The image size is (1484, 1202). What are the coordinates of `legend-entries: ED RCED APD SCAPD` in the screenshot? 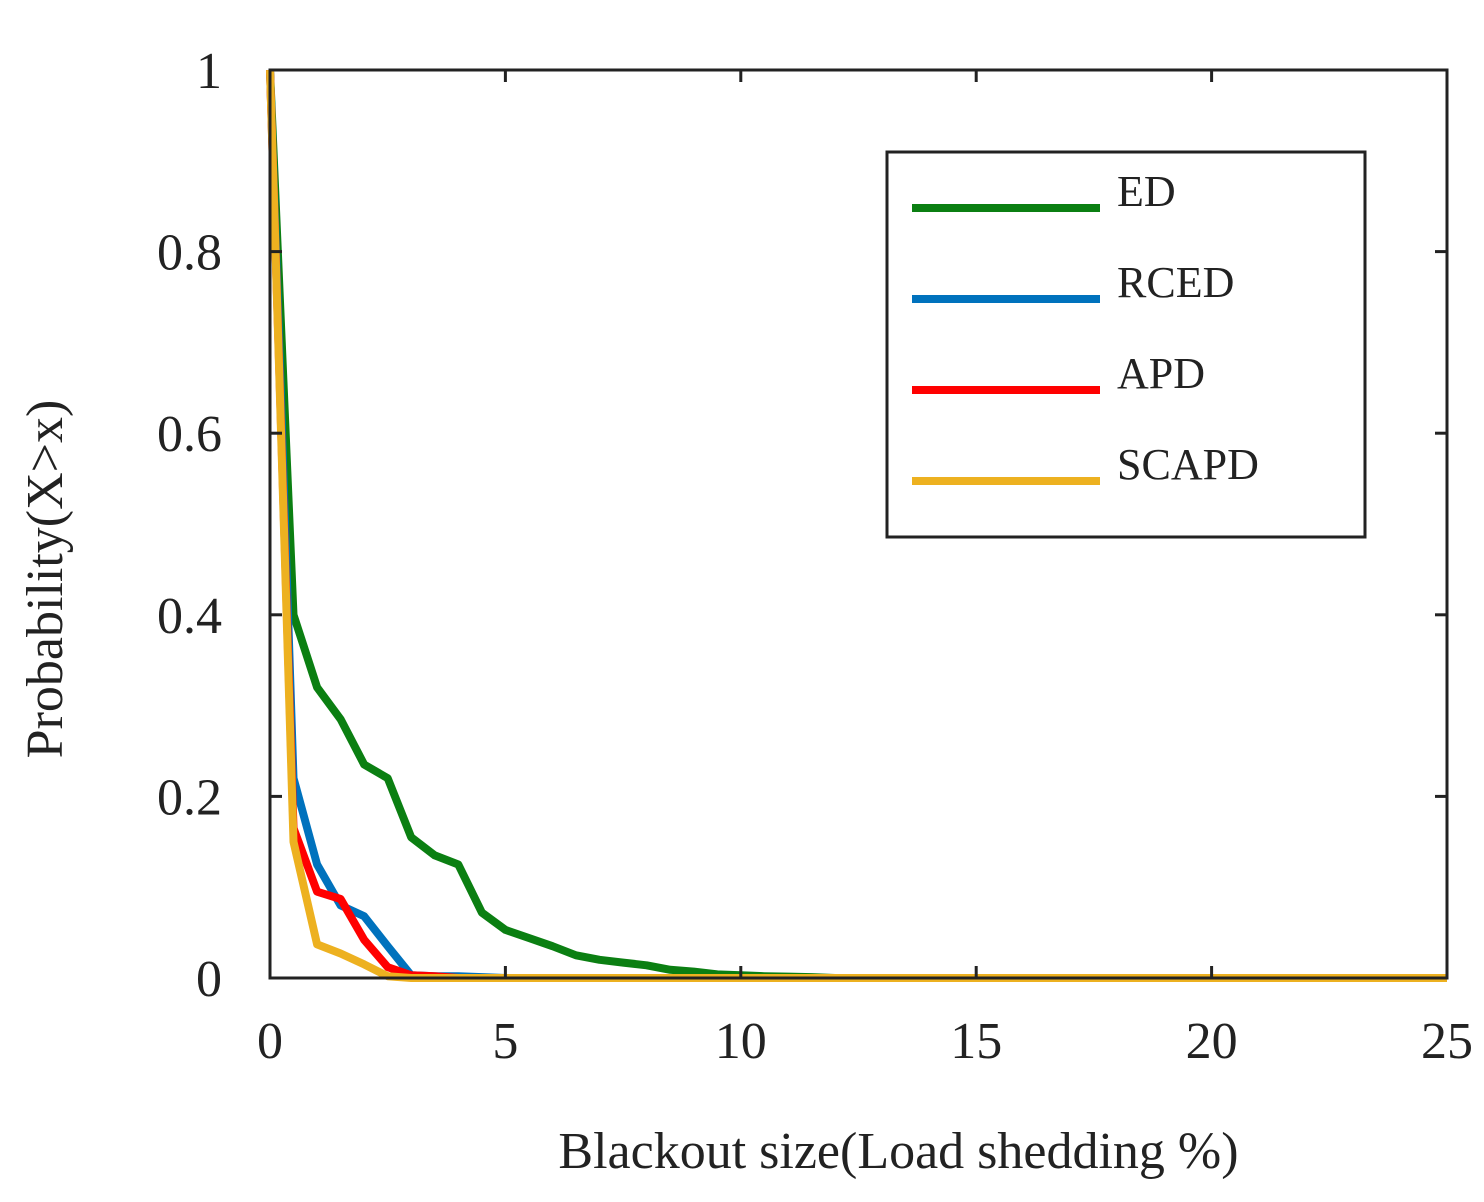 It's located at (1085, 328).